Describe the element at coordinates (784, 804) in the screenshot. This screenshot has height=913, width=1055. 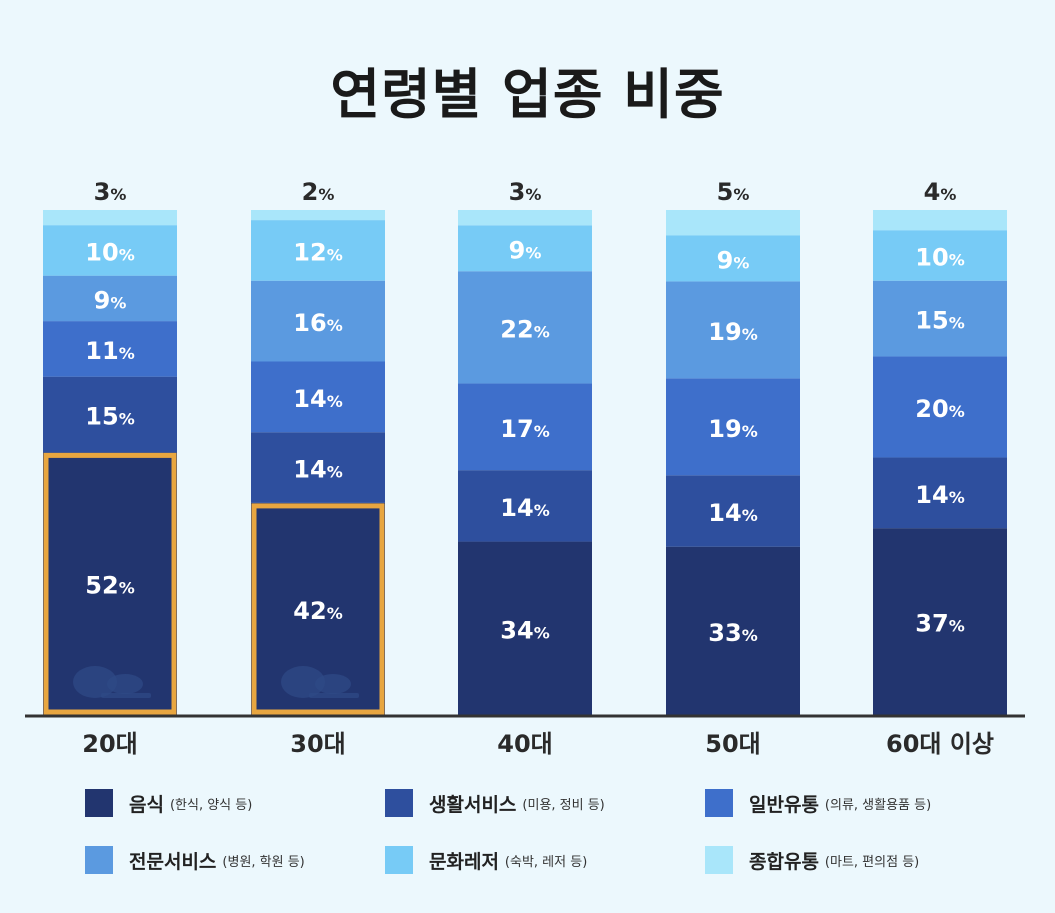
I see `legend-label: 일반유통` at that location.